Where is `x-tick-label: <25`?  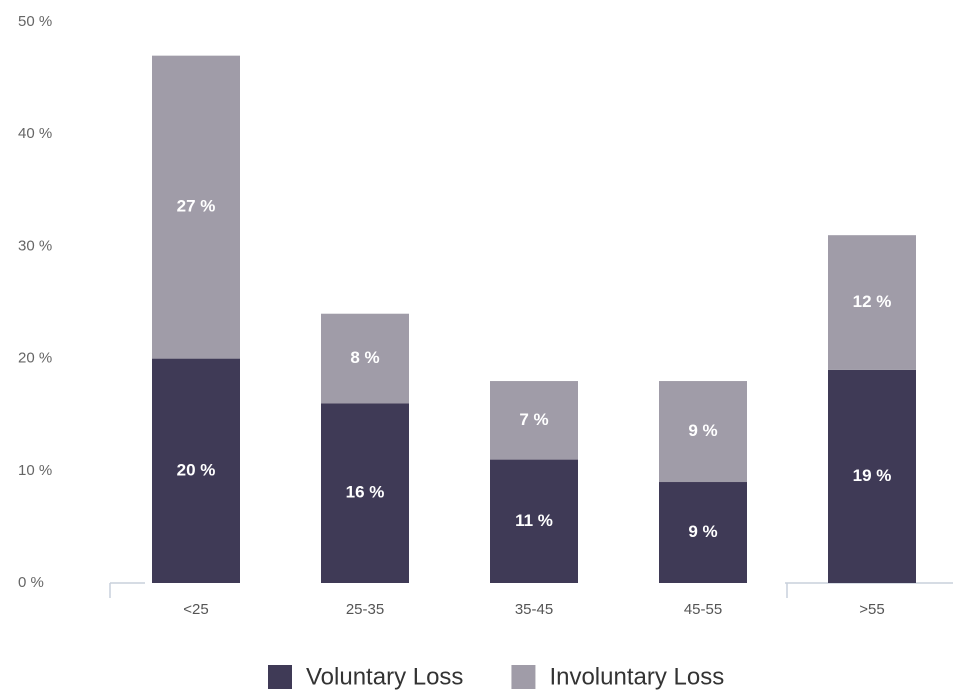
x-tick-label: <25 is located at coordinates (195, 609).